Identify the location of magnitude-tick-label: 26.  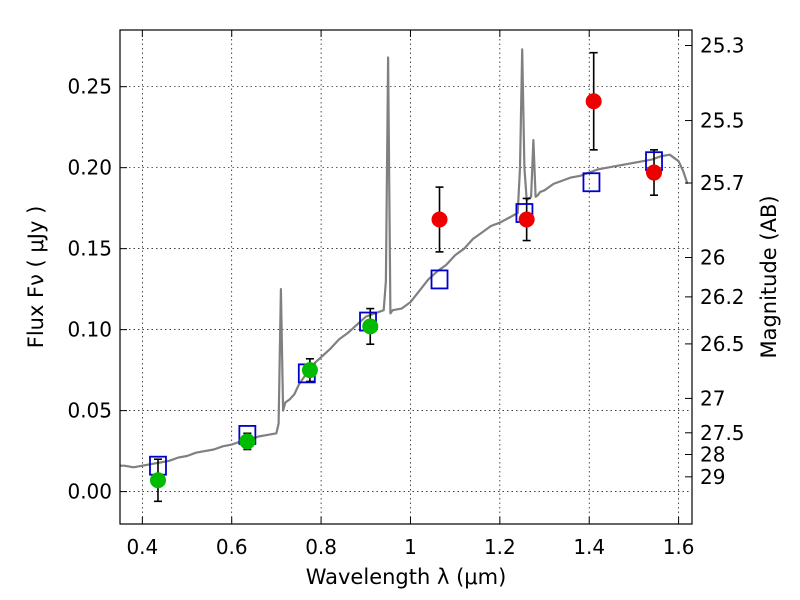
(712, 257).